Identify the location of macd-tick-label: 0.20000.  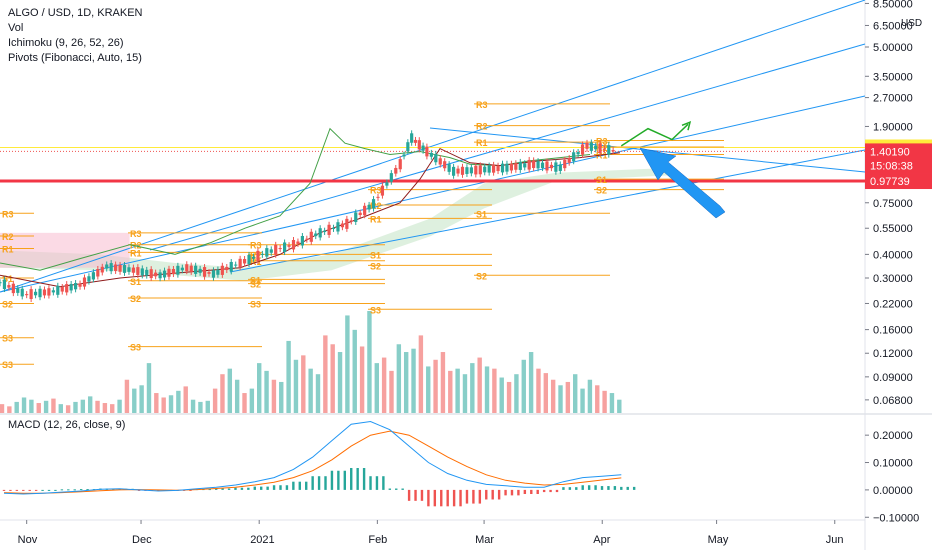
(893, 436).